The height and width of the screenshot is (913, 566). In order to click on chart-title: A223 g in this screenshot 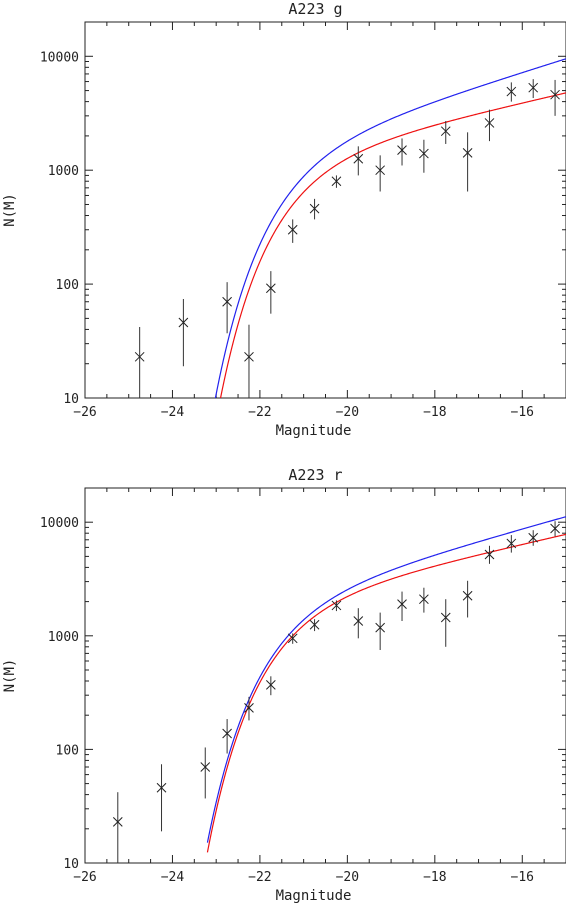, I will do `click(315, 9)`.